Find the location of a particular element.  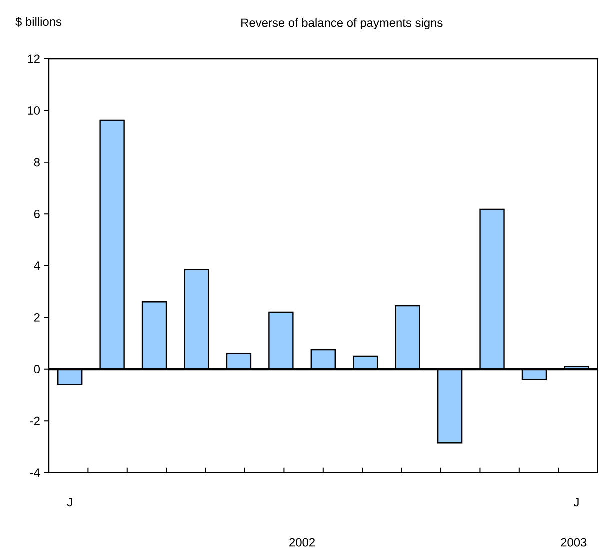

y-tick-label: -2 is located at coordinates (35, 421).